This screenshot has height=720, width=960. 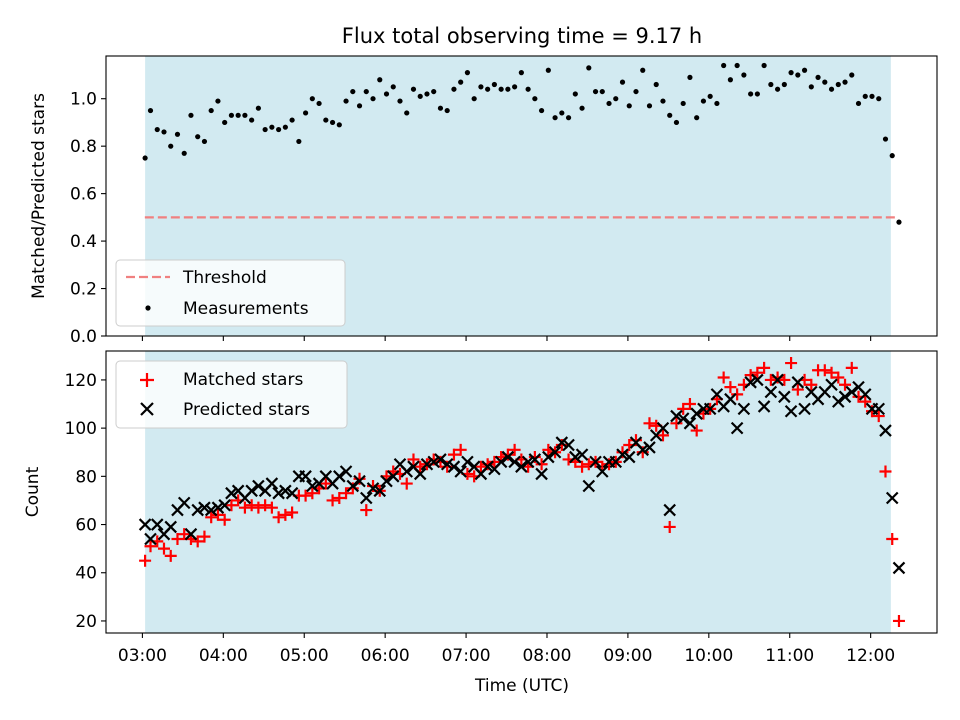 What do you see at coordinates (521, 686) in the screenshot?
I see `x-axis-label: Time (UTC)` at bounding box center [521, 686].